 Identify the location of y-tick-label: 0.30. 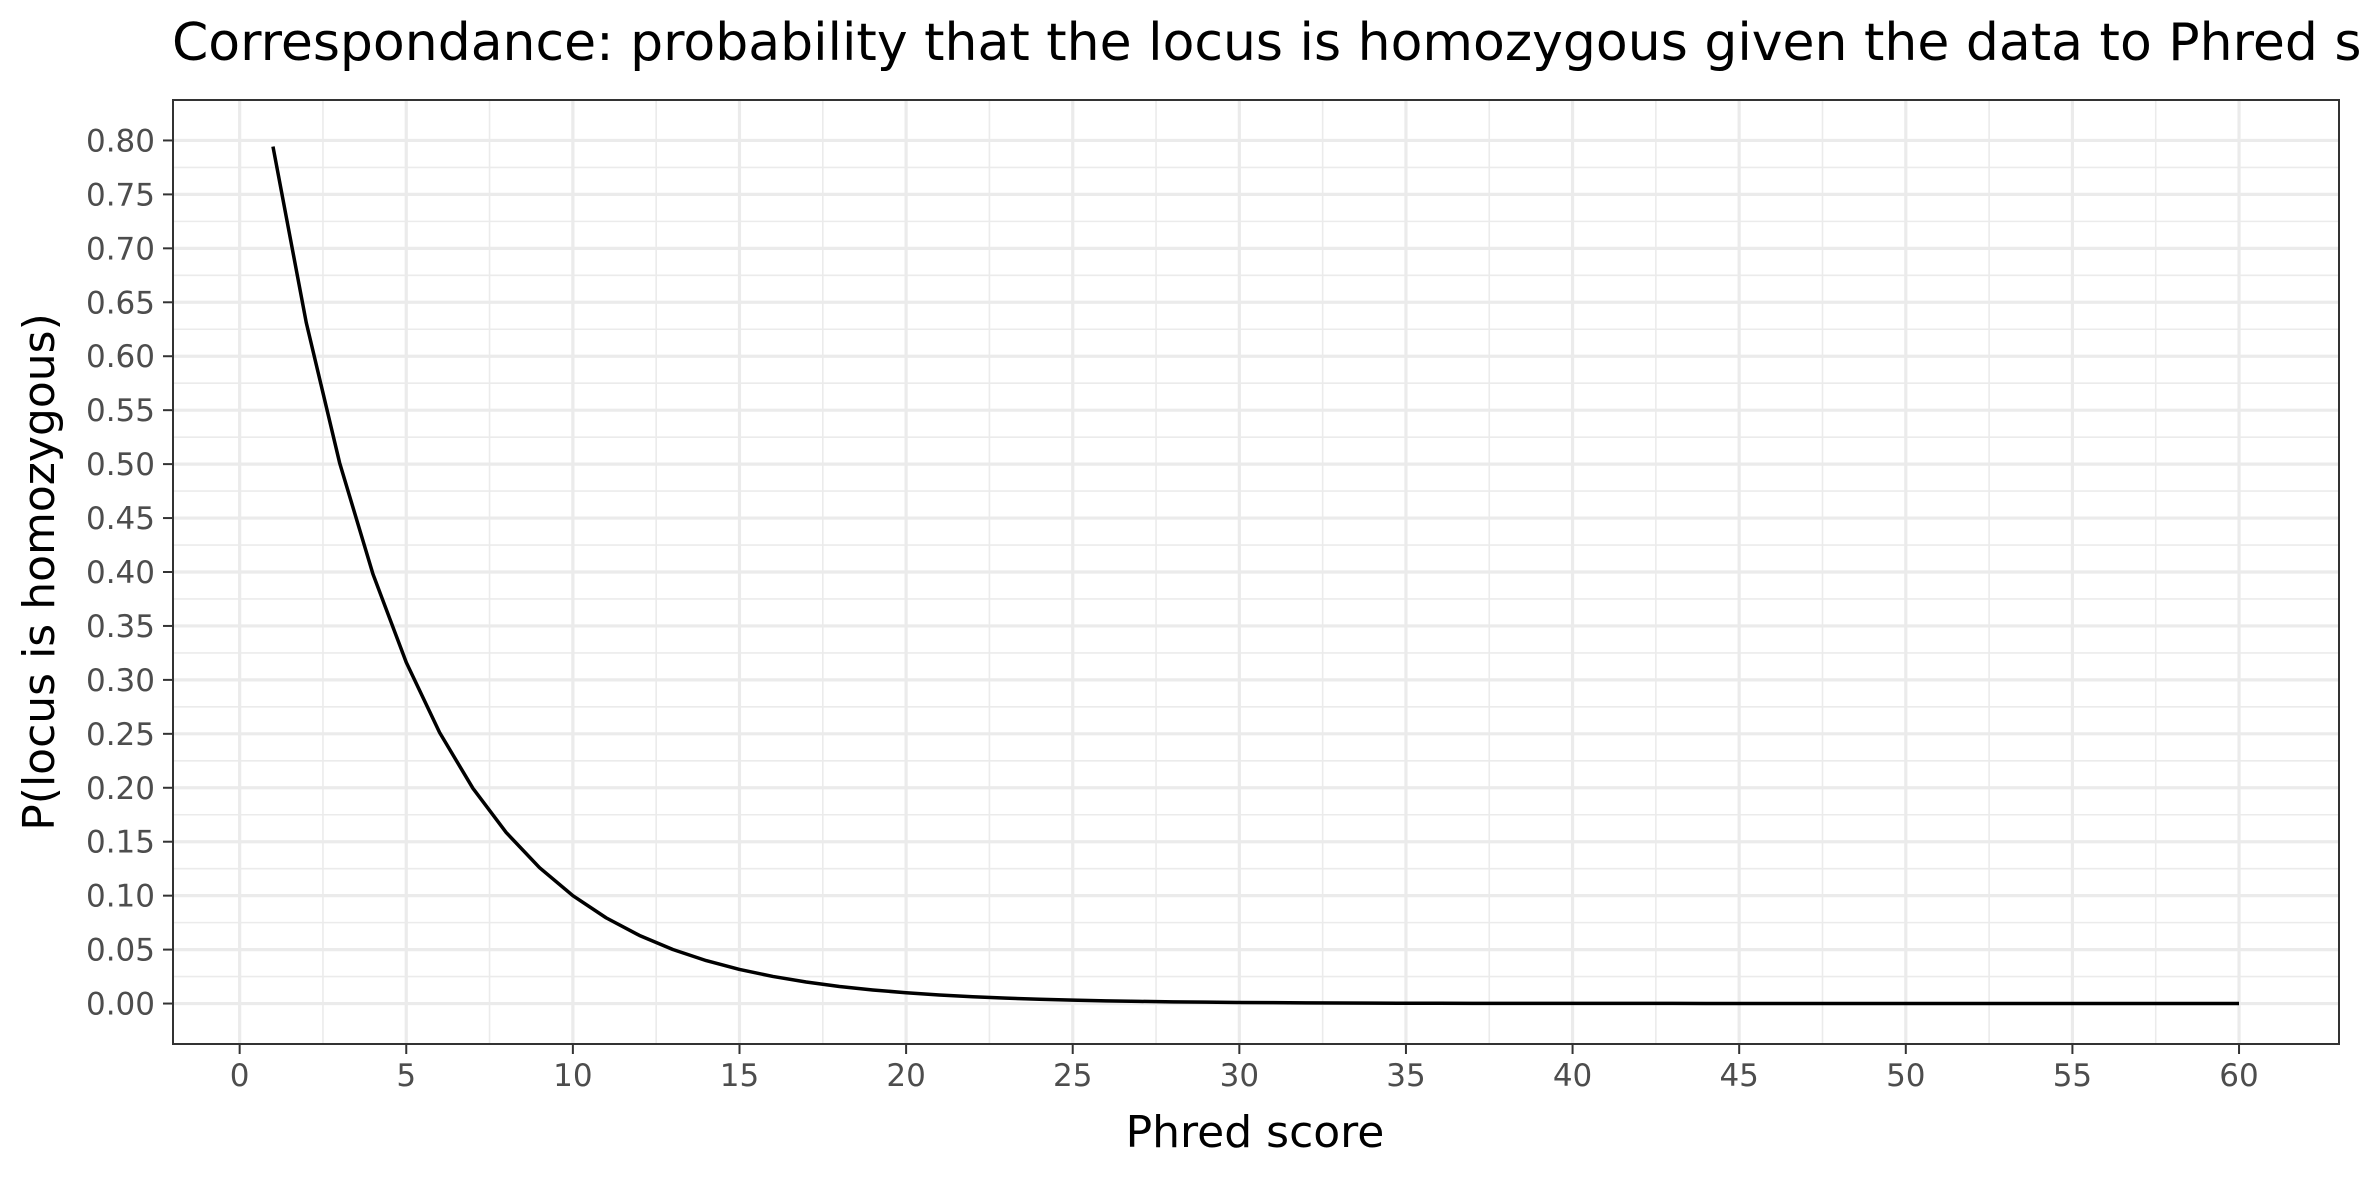
(120, 681).